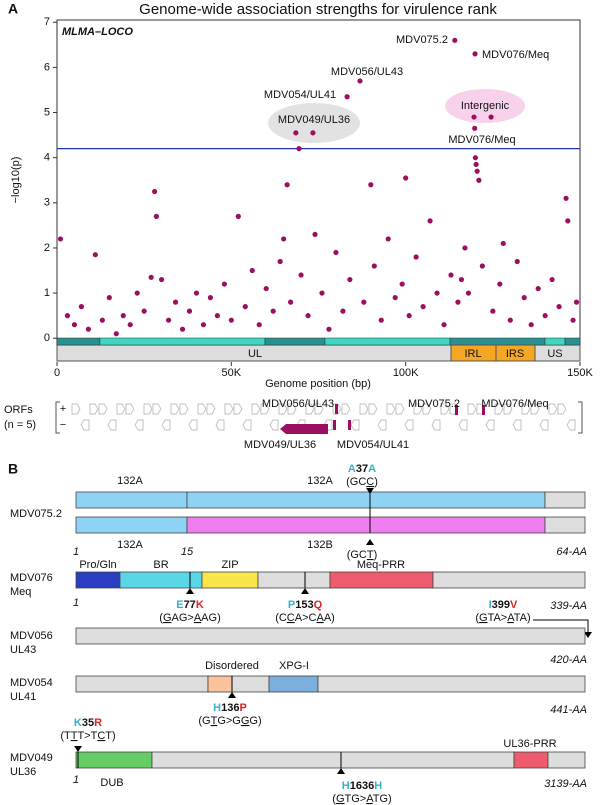  What do you see at coordinates (529, 744) in the screenshot?
I see `domain-label: UL36-PRR` at bounding box center [529, 744].